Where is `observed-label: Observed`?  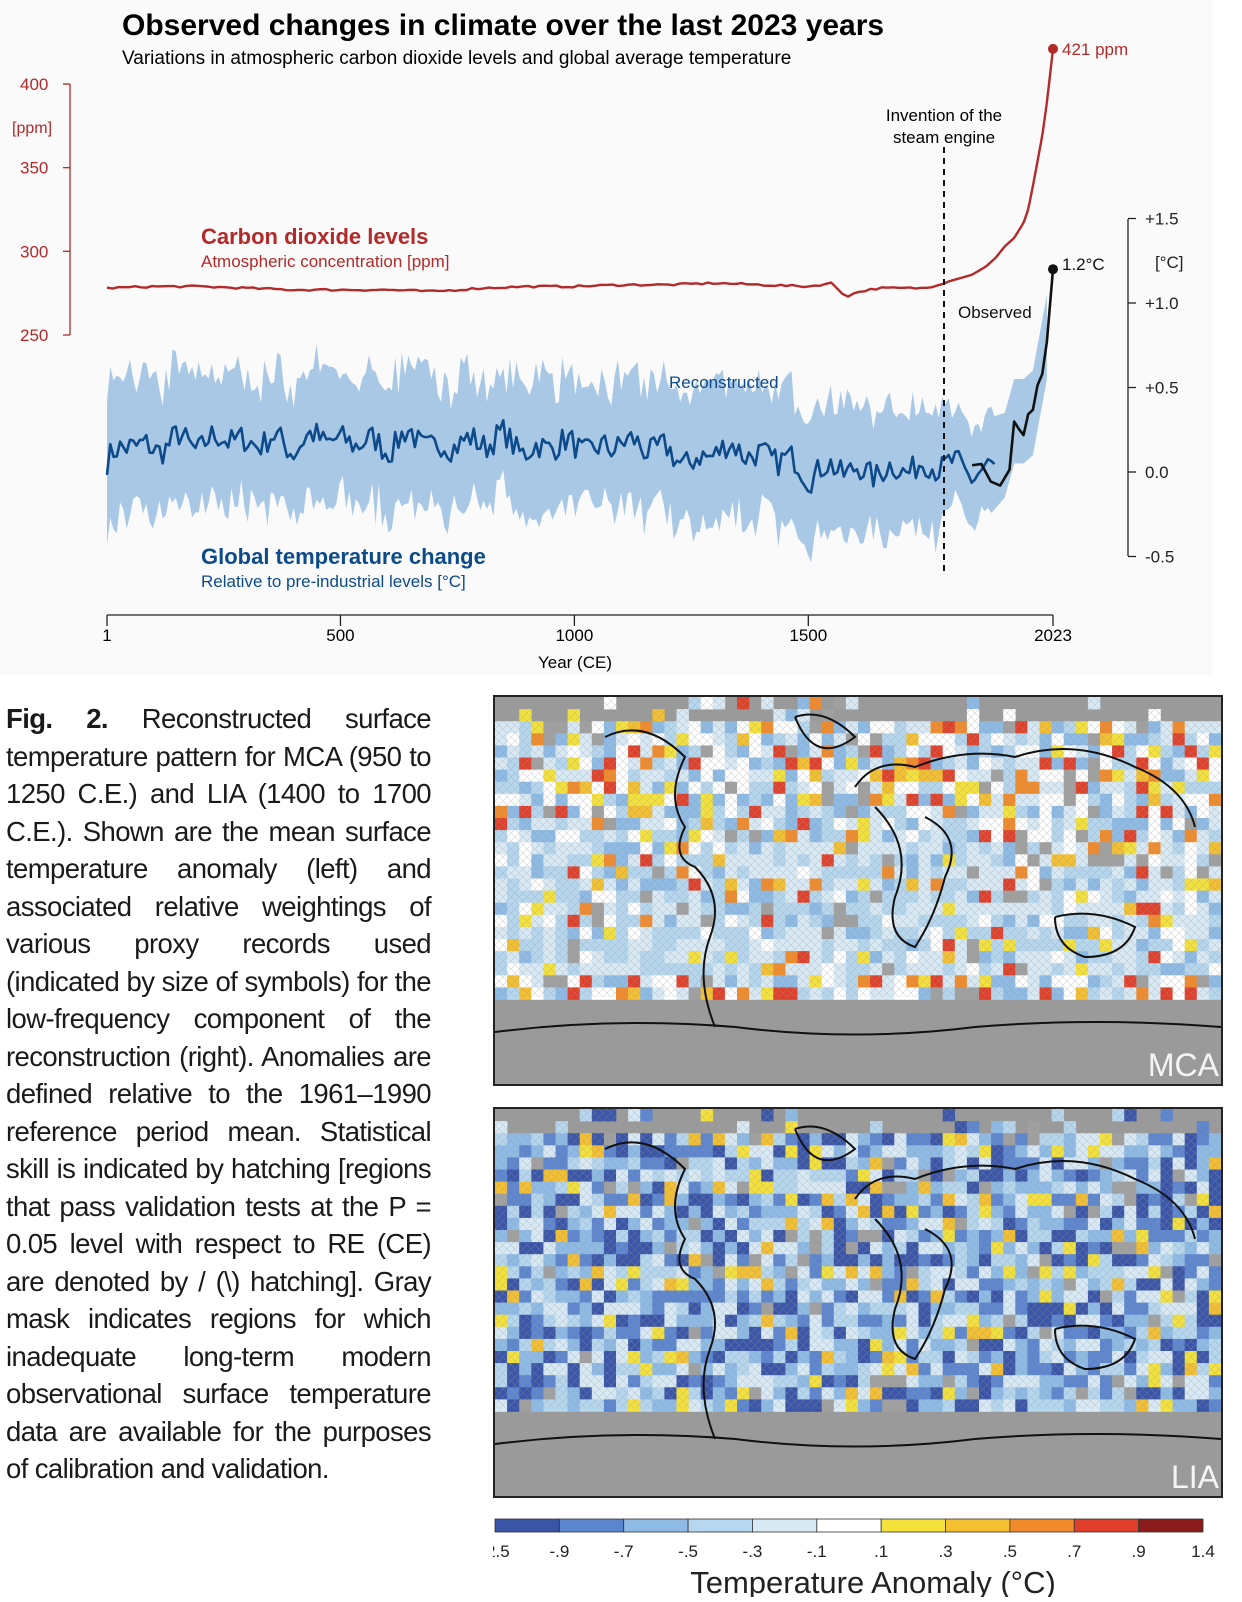 observed-label: Observed is located at coordinates (995, 312).